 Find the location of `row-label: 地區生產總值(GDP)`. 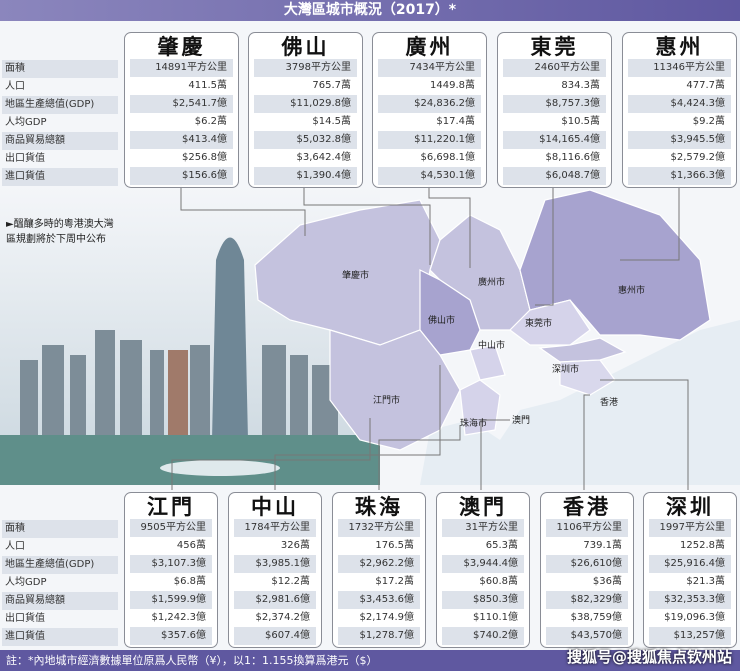

row-label: 地區生產總值(GDP) is located at coordinates (60, 105).